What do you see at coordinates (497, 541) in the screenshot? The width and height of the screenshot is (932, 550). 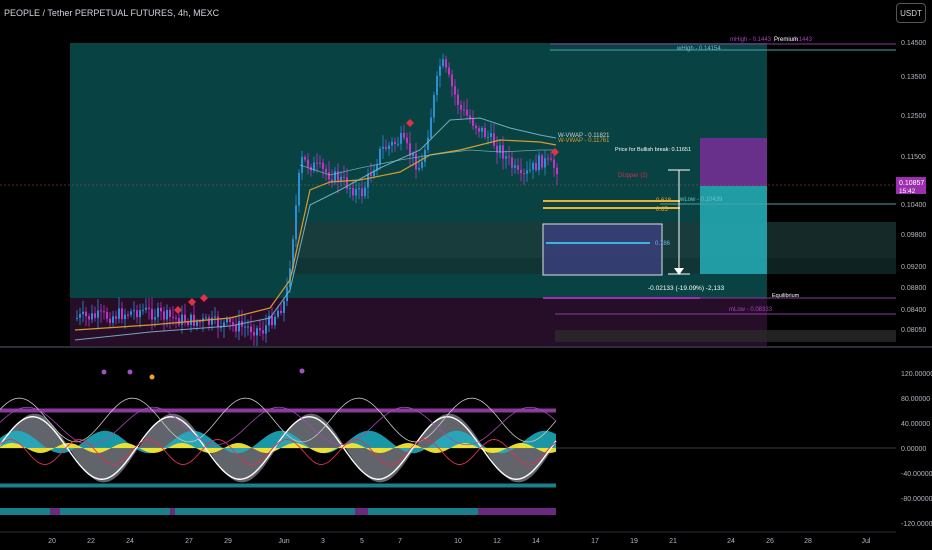 I see `time-tick: 12` at bounding box center [497, 541].